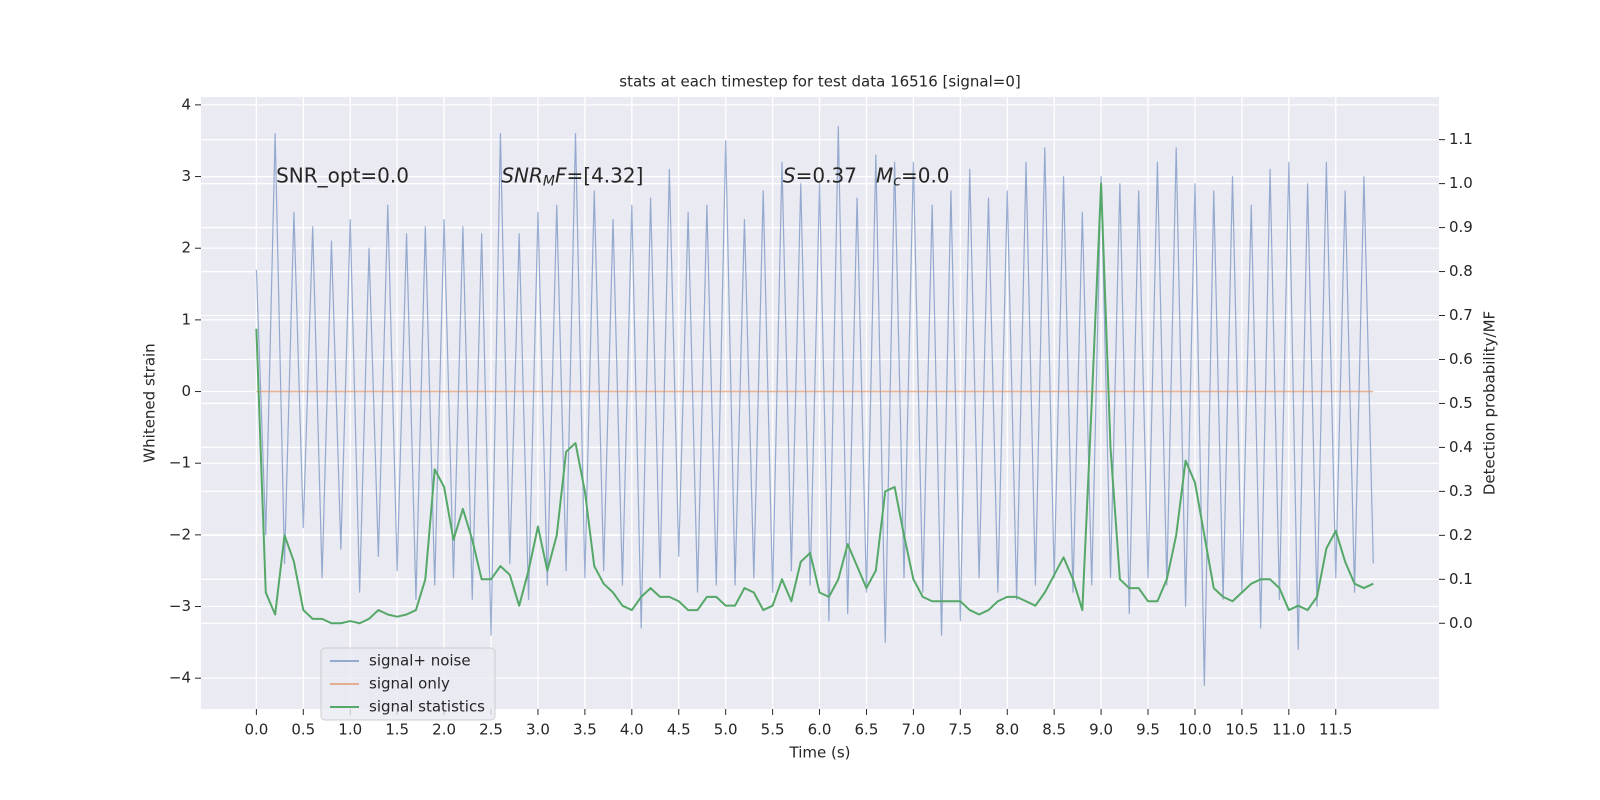 This screenshot has height=800, width=1600. What do you see at coordinates (960, 730) in the screenshot?
I see `x-tick-label: 7.5` at bounding box center [960, 730].